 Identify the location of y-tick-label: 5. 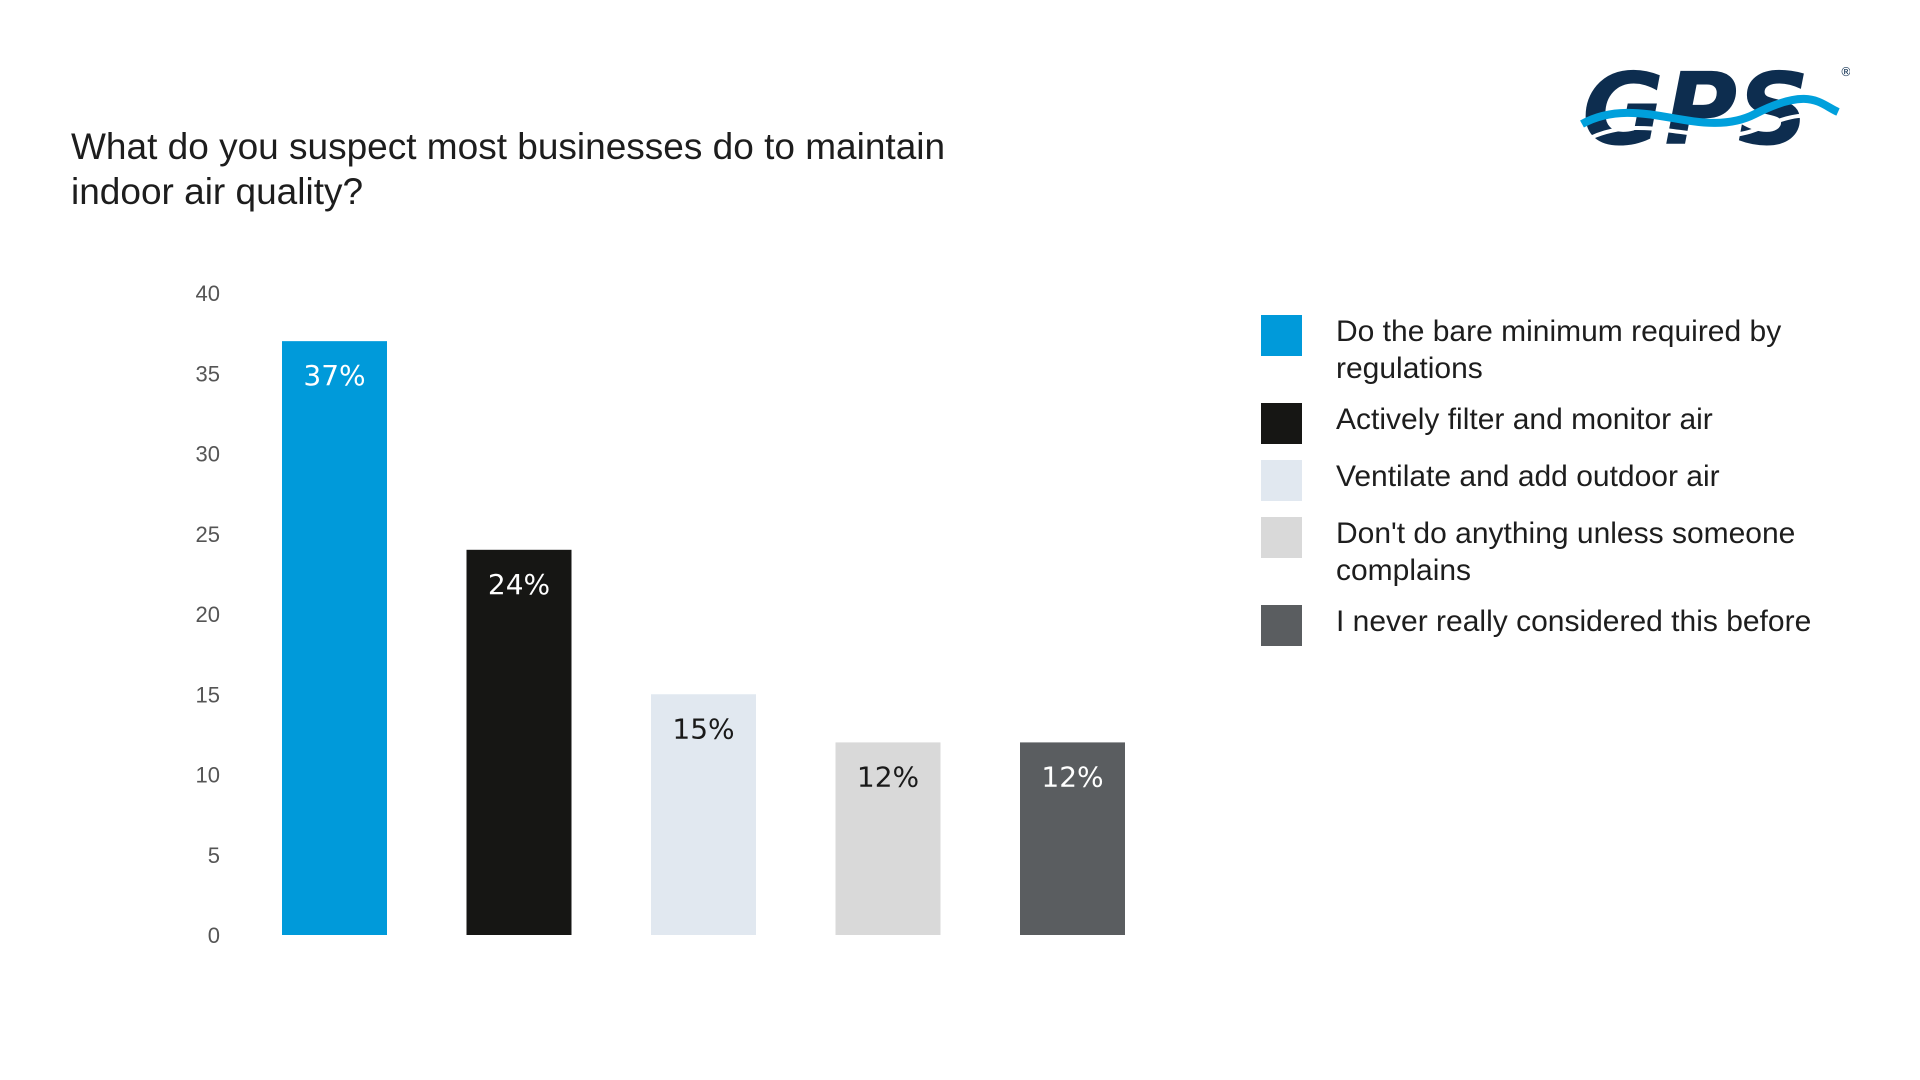
(214, 855).